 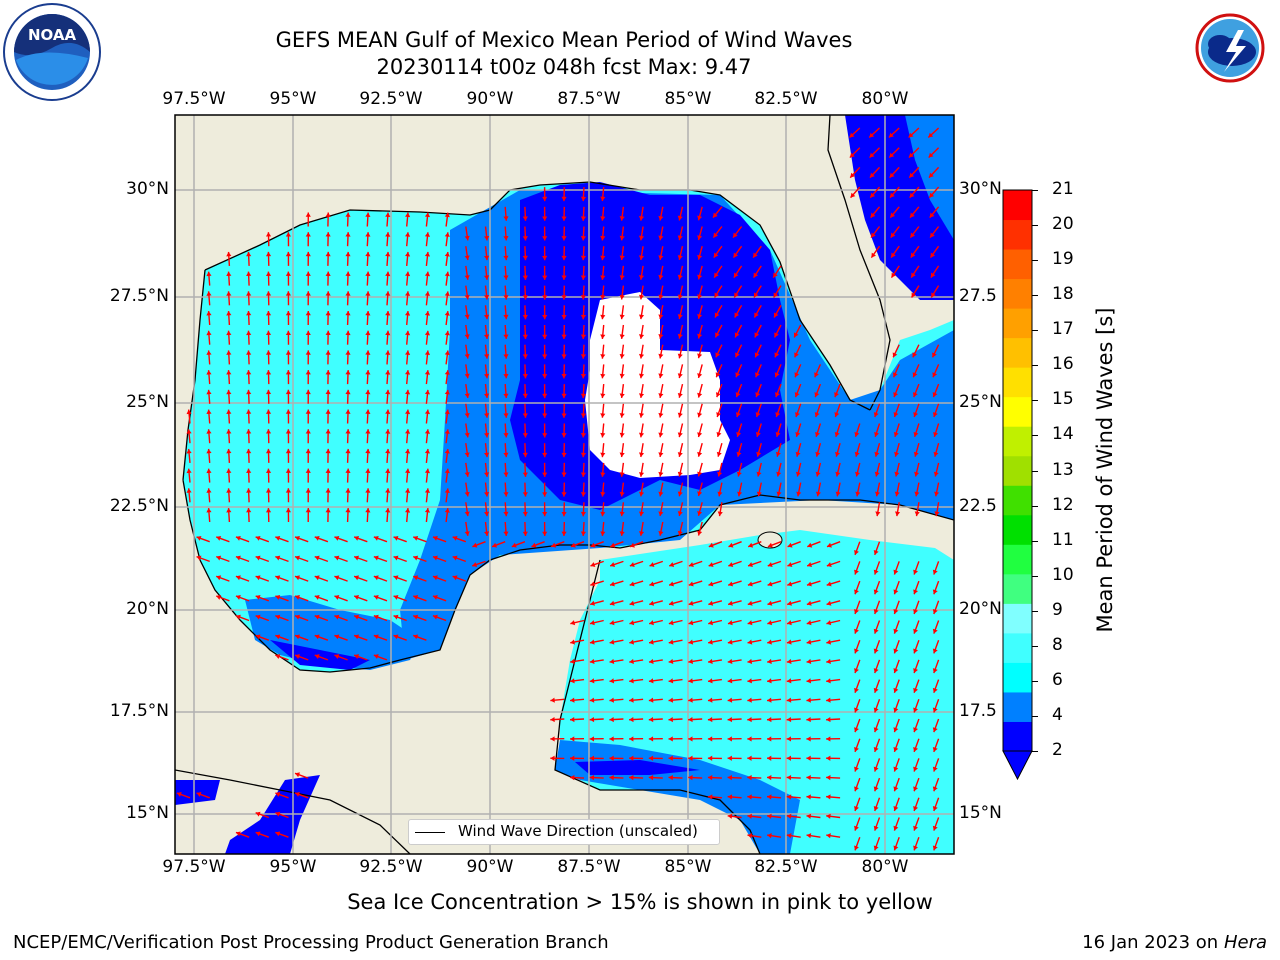 I want to click on x-tick-label-bottom: 82.5°W, so click(x=786, y=867).